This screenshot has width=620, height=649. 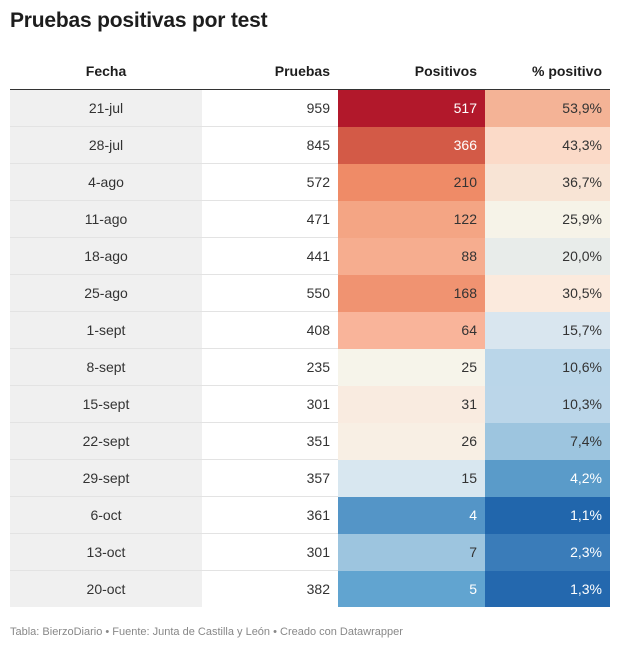 I want to click on cell-pct-positivo: 1,3%, so click(x=547, y=588).